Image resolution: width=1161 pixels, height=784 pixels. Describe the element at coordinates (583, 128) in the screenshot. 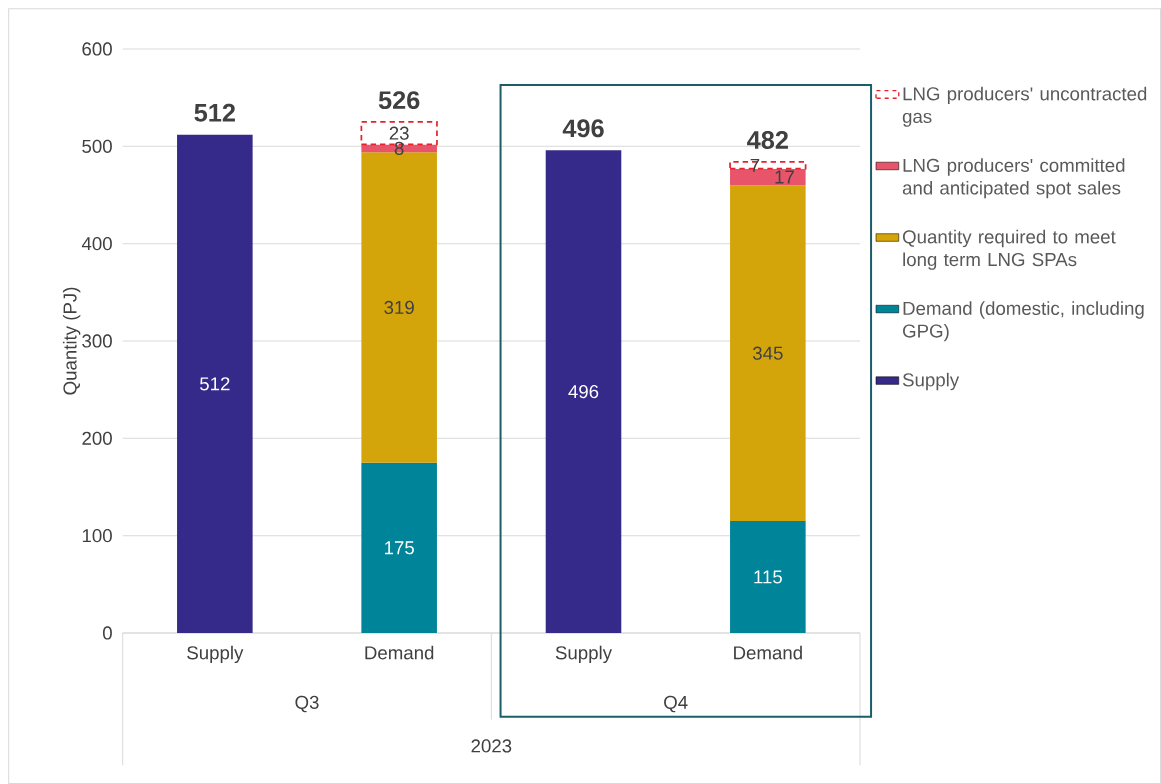

I see `total-label: 496` at that location.